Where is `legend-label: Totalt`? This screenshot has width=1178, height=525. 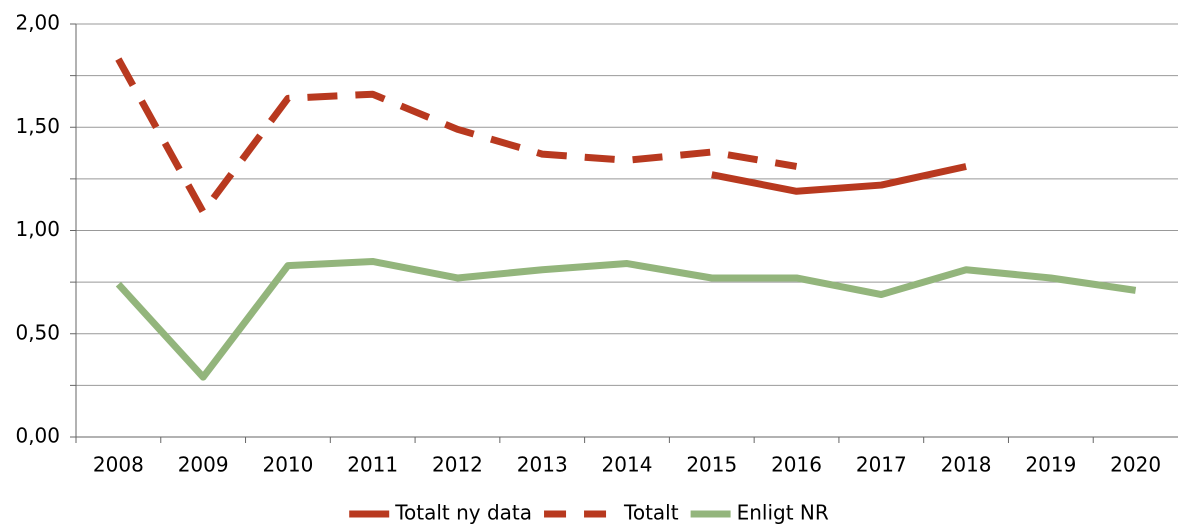
legend-label: Totalt is located at coordinates (651, 513).